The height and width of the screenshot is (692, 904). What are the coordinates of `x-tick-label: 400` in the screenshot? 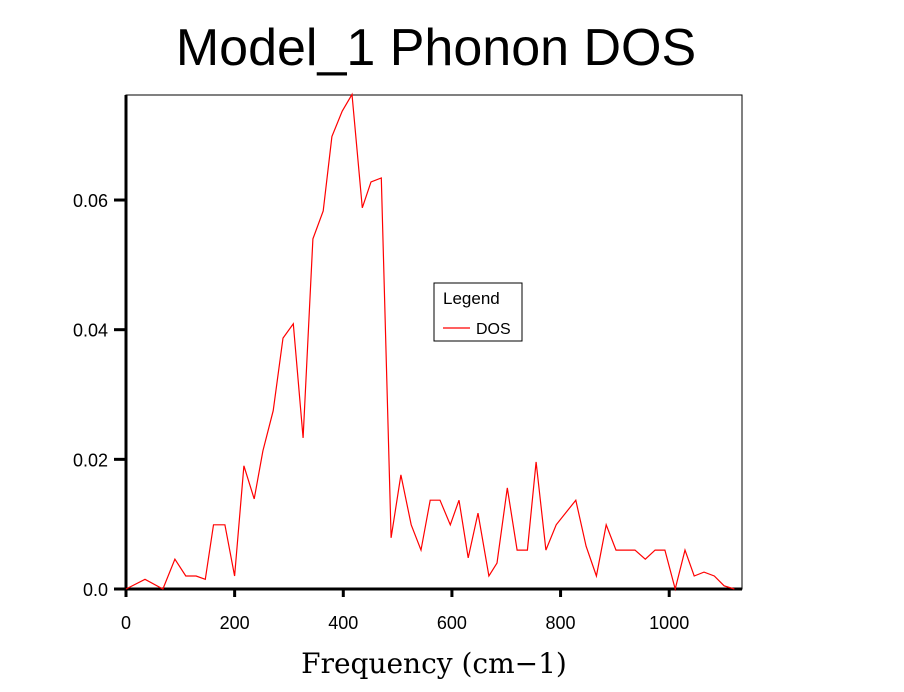 It's located at (343, 623).